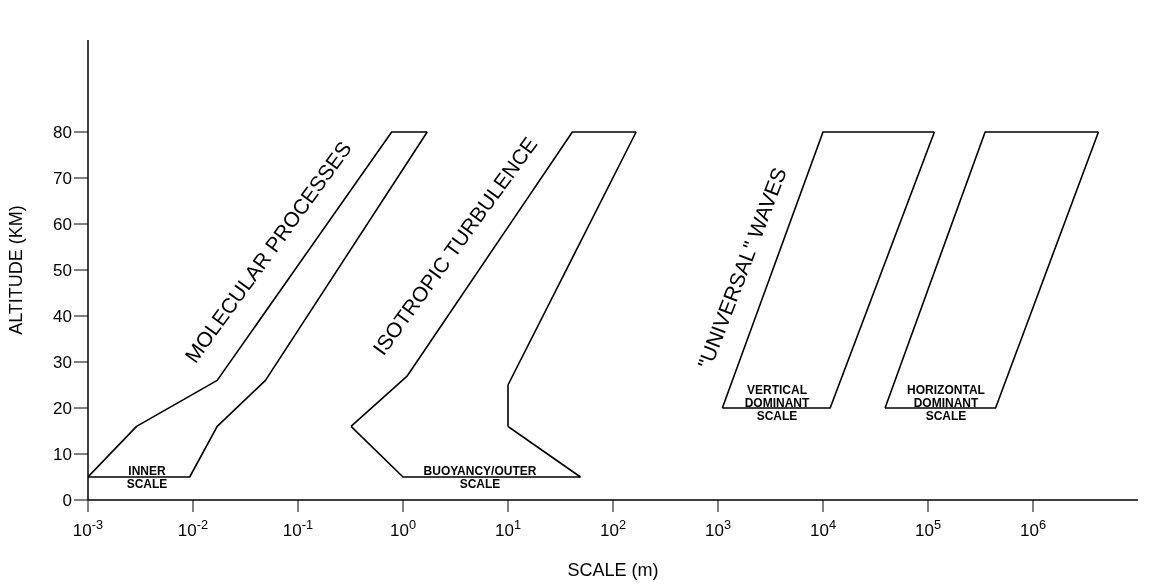 The image size is (1150, 588). I want to click on x-tick-label: 10$^{6}$, so click(1033, 528).